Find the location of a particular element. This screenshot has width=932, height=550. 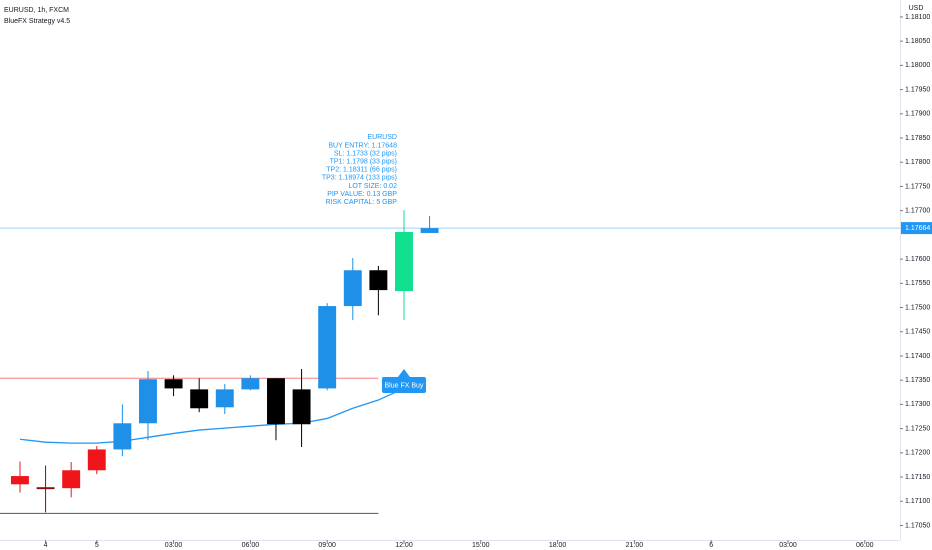

info-line: EURUSD is located at coordinates (382, 137).